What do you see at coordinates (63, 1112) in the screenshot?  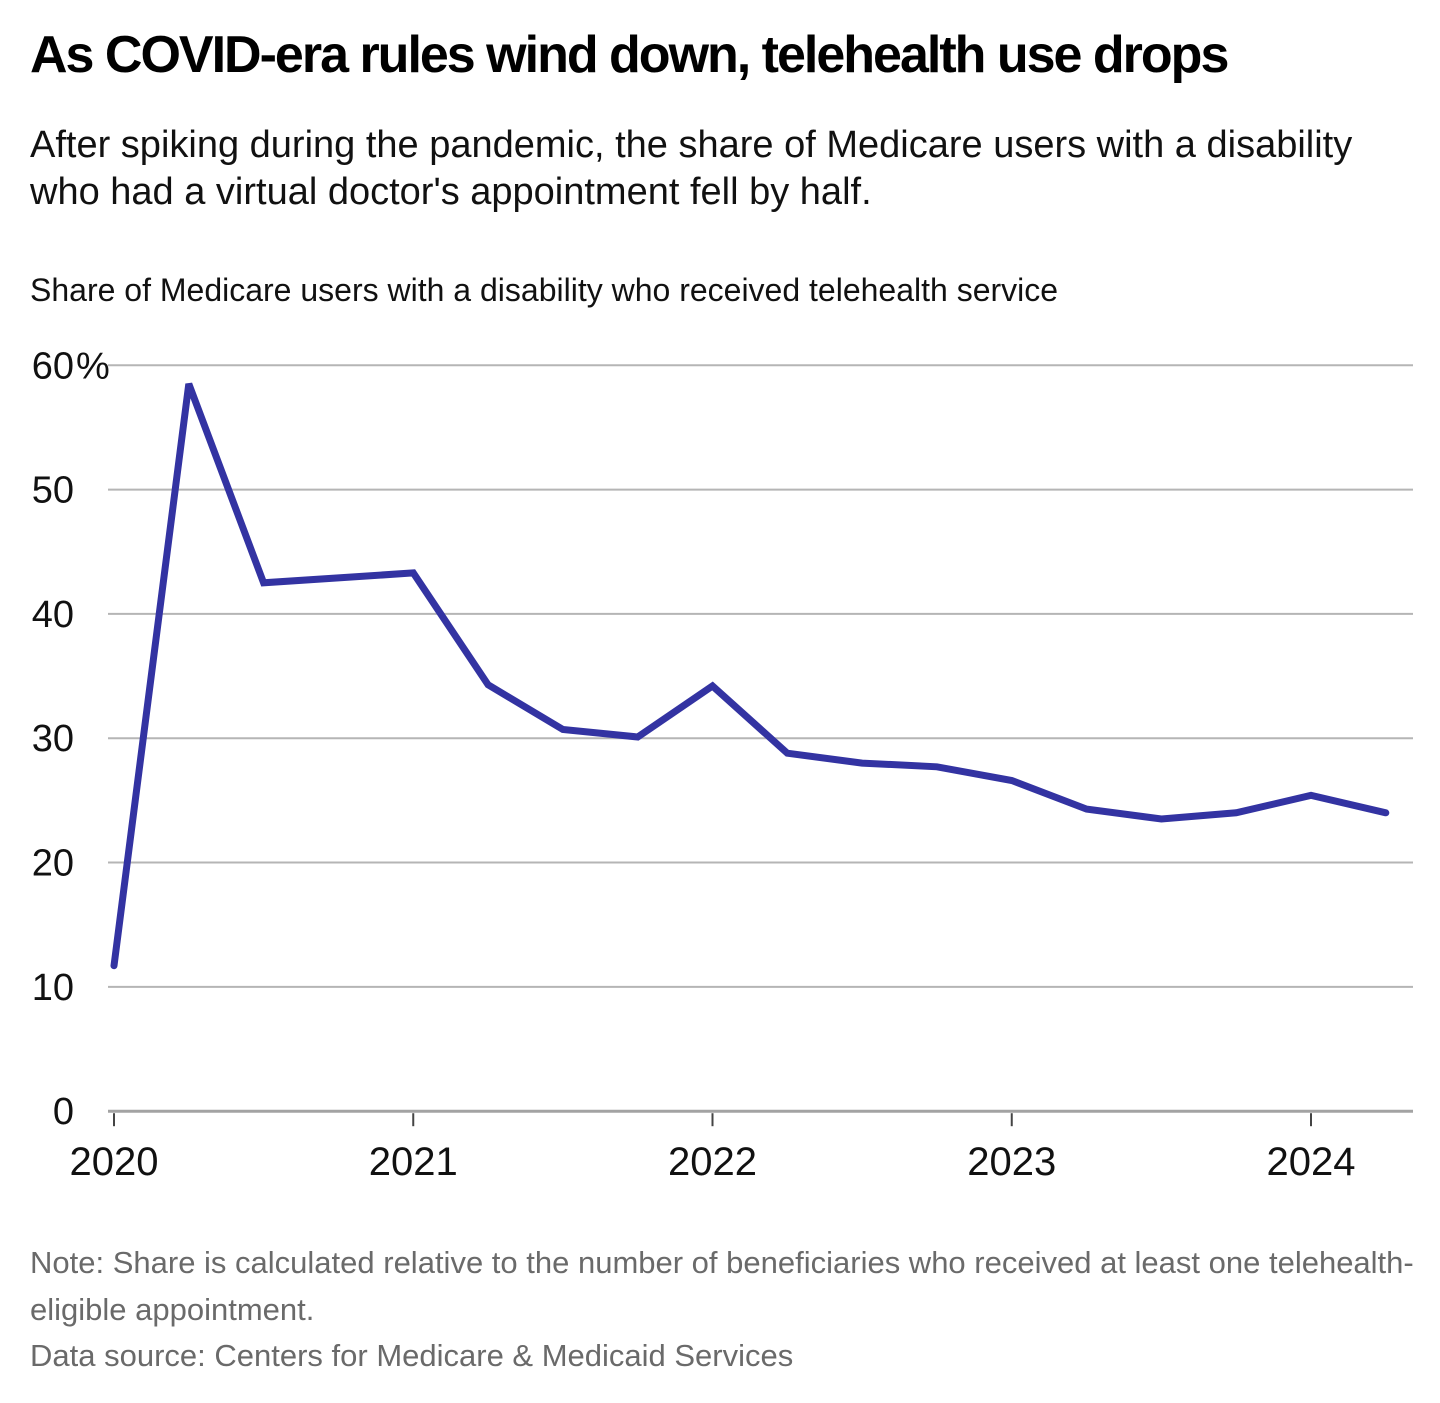 I see `y-tick-label: 0` at bounding box center [63, 1112].